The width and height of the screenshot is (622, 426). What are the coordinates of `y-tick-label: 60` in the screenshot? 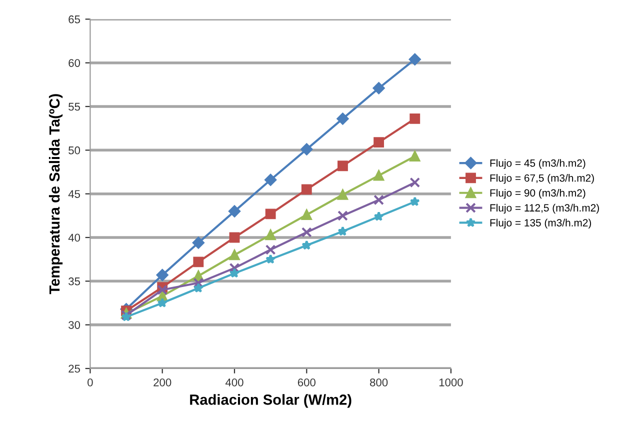 It's located at (74, 63).